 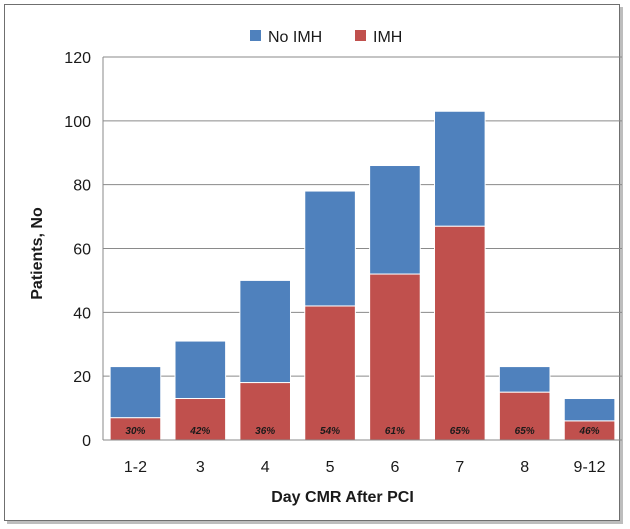 What do you see at coordinates (394, 467) in the screenshot?
I see `x-tick-label: 6` at bounding box center [394, 467].